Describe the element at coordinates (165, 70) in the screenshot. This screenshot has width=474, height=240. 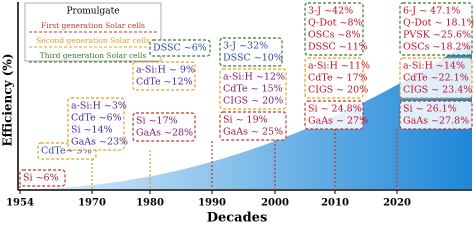
I see `cell-efficiency: a-Si:H ~ 9%` at that location.